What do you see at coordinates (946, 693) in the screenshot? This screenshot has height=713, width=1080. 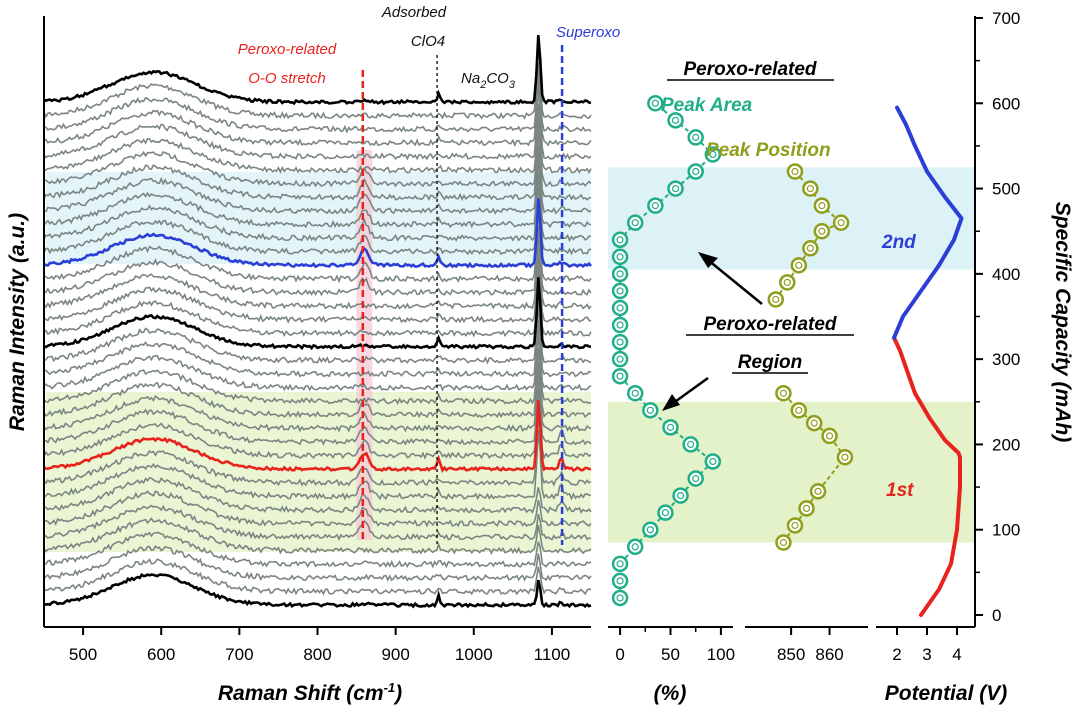 I see `potential-x-label: Potential (V)` at bounding box center [946, 693].